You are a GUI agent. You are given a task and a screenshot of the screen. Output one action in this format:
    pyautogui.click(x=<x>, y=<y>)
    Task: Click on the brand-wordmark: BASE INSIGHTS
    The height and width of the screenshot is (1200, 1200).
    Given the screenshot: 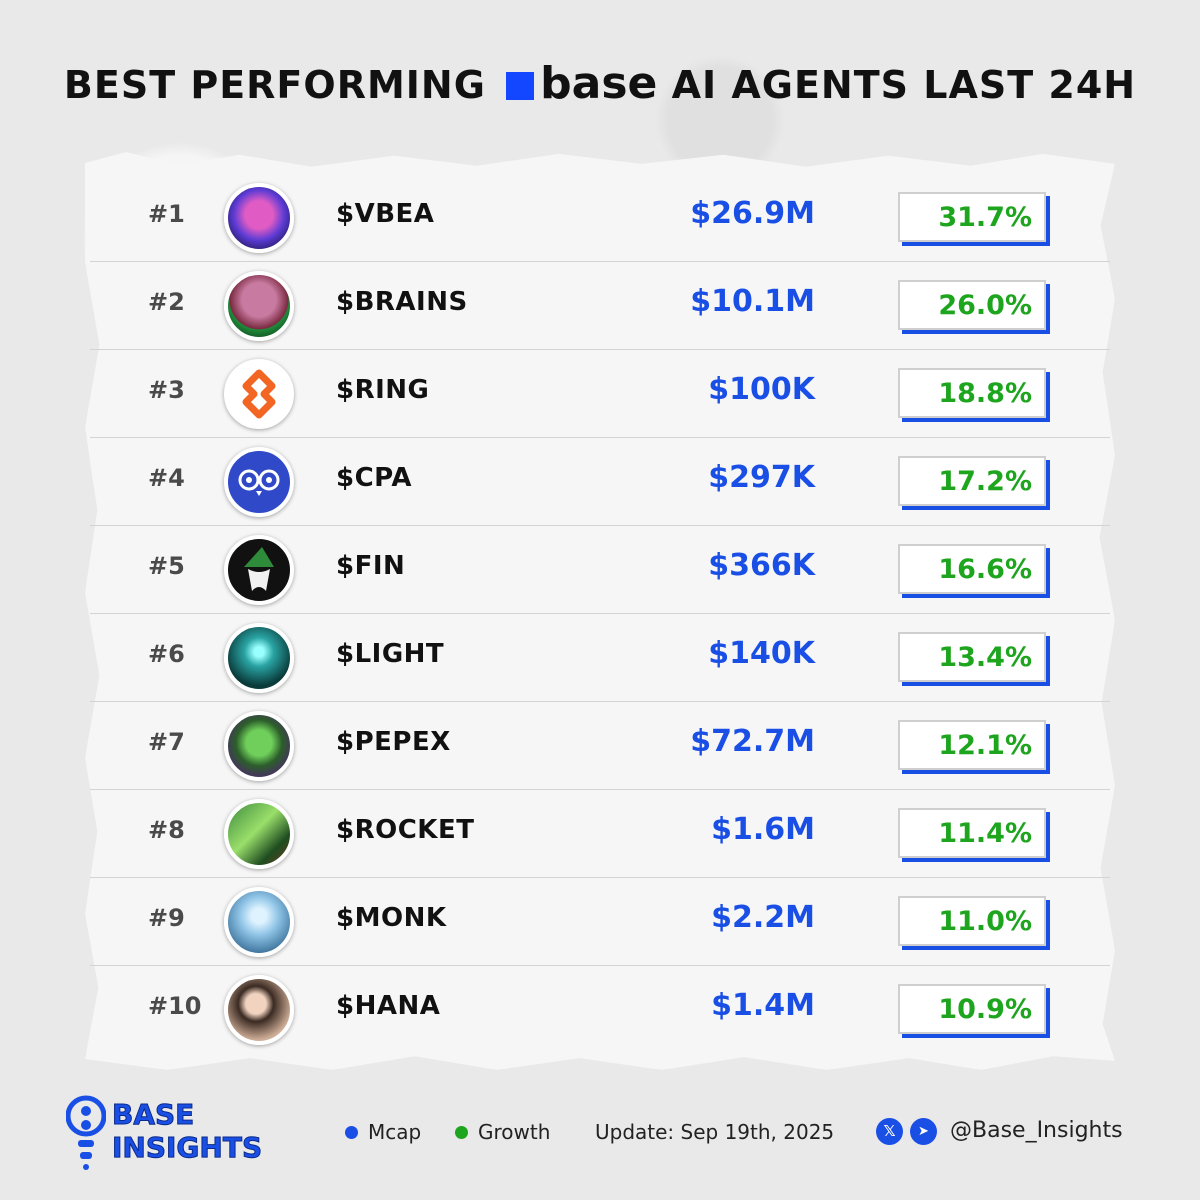 What is the action you would take?
    pyautogui.click(x=187, y=1131)
    